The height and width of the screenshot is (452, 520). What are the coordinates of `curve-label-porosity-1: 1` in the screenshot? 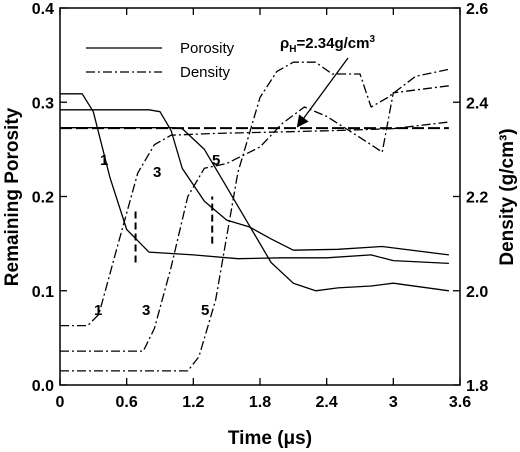 It's located at (104, 160).